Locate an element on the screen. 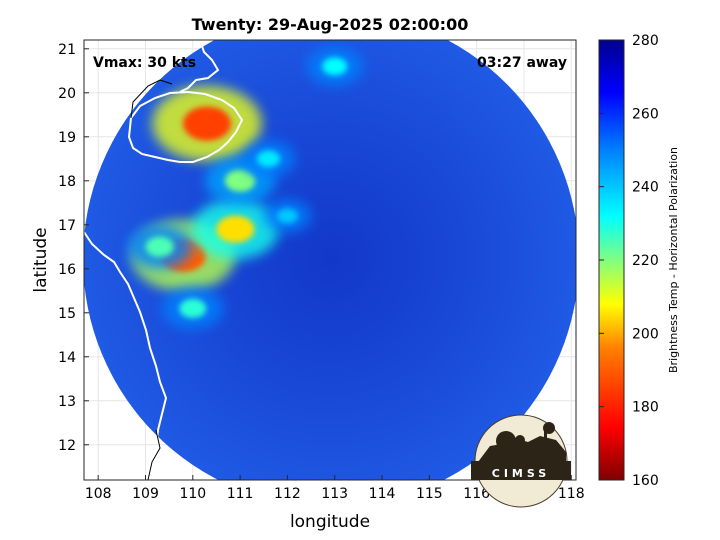  x-tick-label: 115 is located at coordinates (429, 494).